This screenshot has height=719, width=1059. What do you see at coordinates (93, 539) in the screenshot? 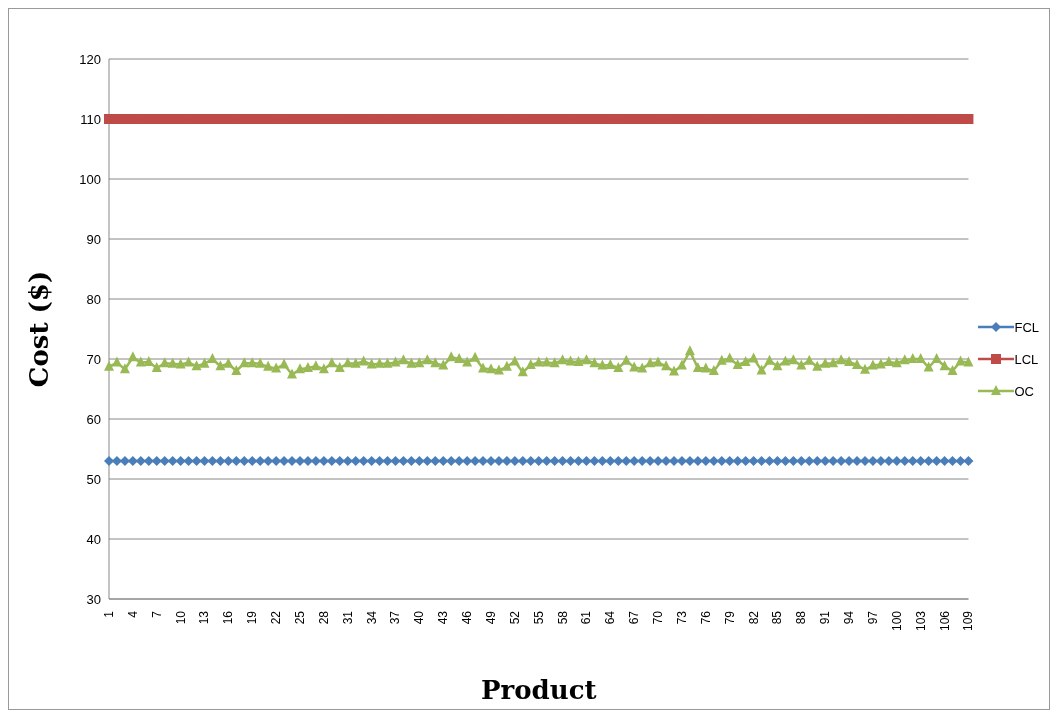
I see `y-tick-label: 40` at bounding box center [93, 539].